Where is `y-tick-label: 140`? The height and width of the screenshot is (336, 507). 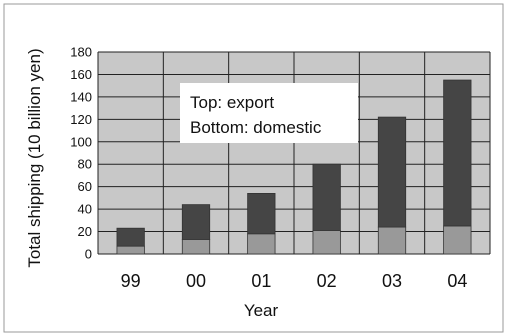
y-tick-label: 140 is located at coordinates (81, 96).